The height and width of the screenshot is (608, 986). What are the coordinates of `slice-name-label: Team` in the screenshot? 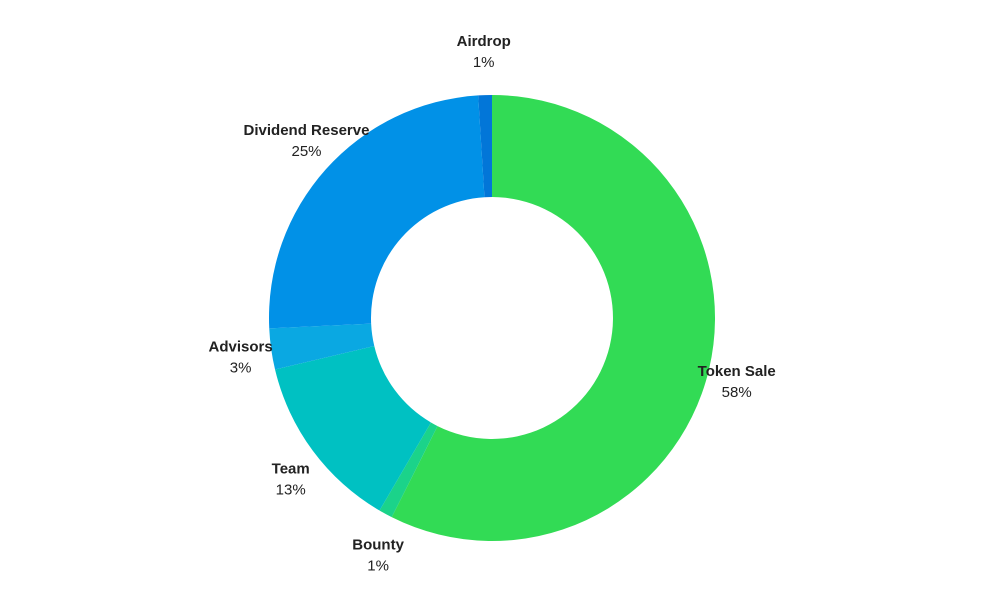 It's located at (291, 469).